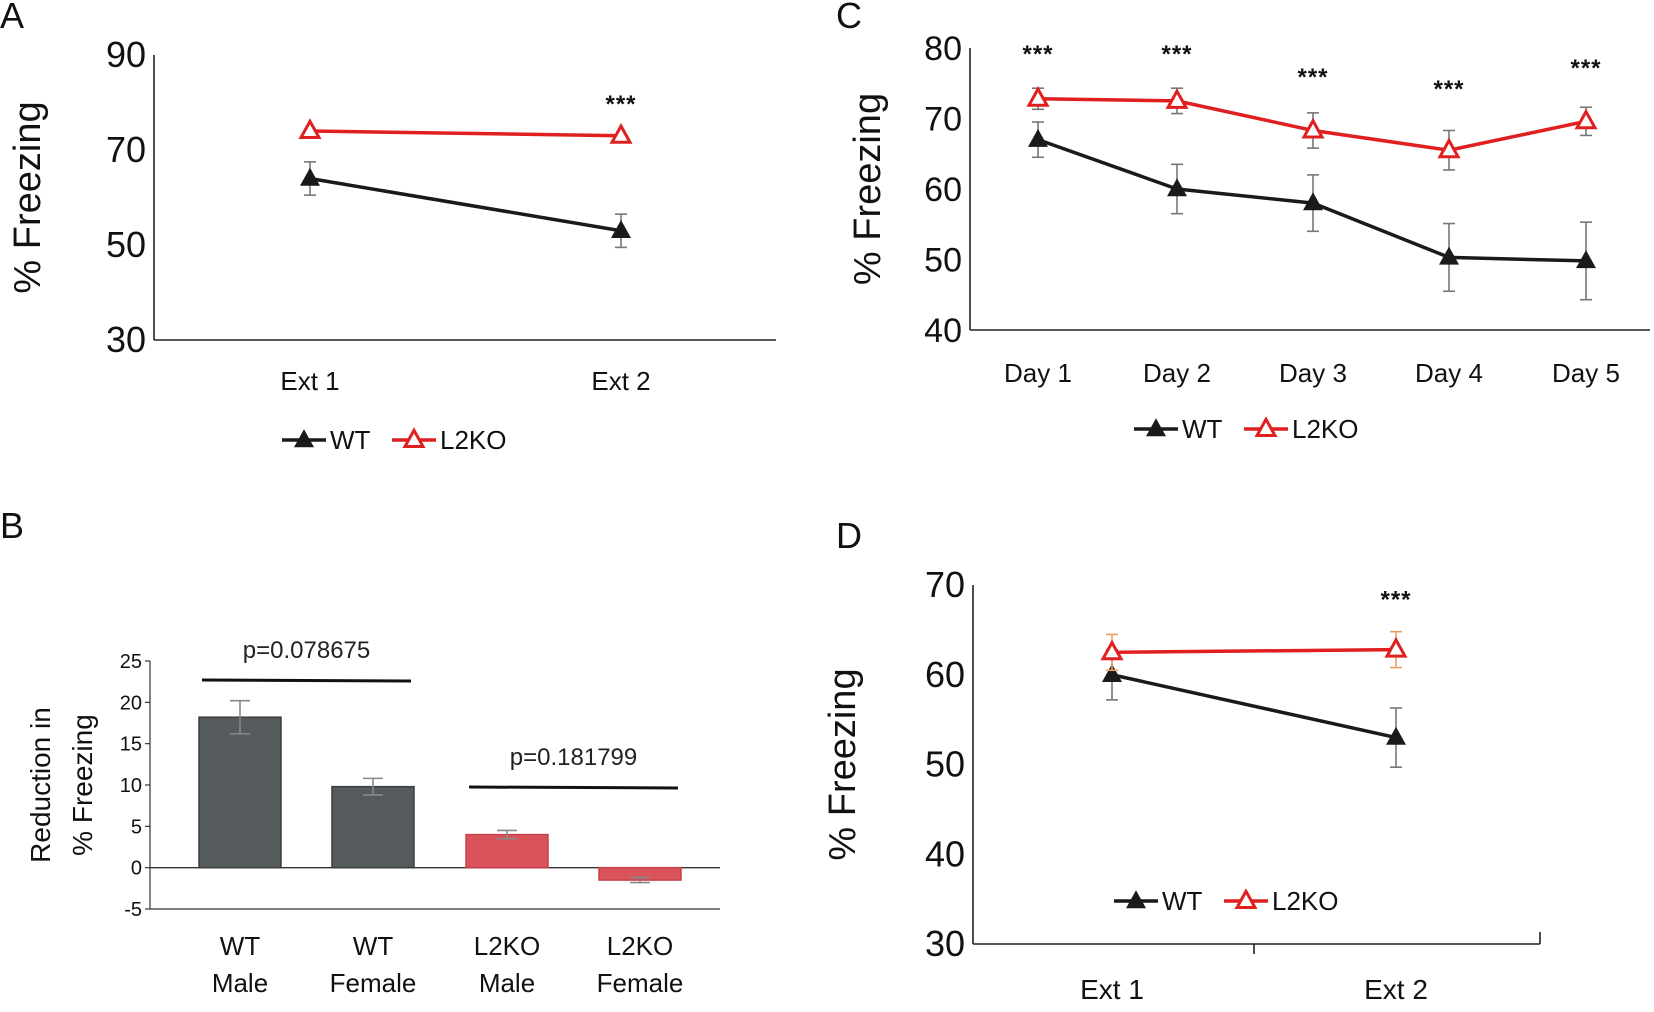  What do you see at coordinates (131, 786) in the screenshot?
I see `y-tick-label: 10` at bounding box center [131, 786].